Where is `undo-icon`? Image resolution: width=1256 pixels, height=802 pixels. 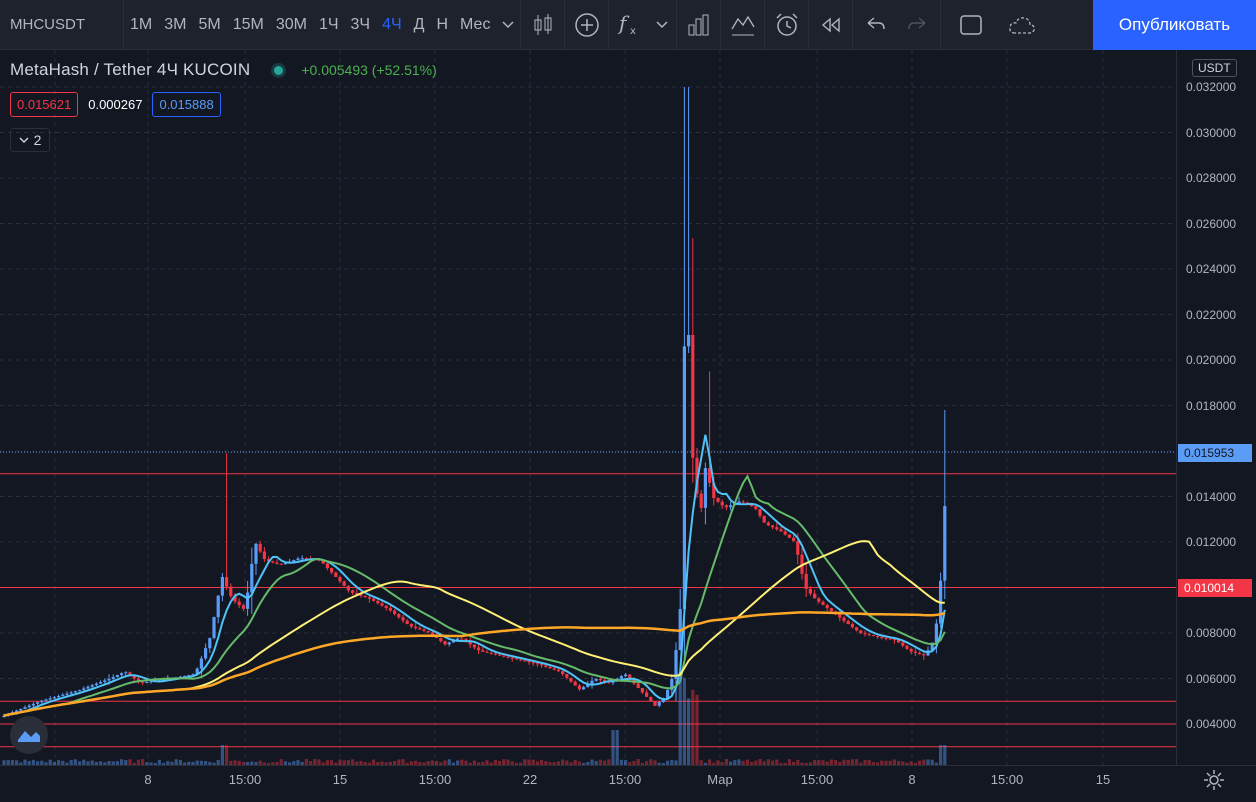 undo-icon is located at coordinates (874, 25).